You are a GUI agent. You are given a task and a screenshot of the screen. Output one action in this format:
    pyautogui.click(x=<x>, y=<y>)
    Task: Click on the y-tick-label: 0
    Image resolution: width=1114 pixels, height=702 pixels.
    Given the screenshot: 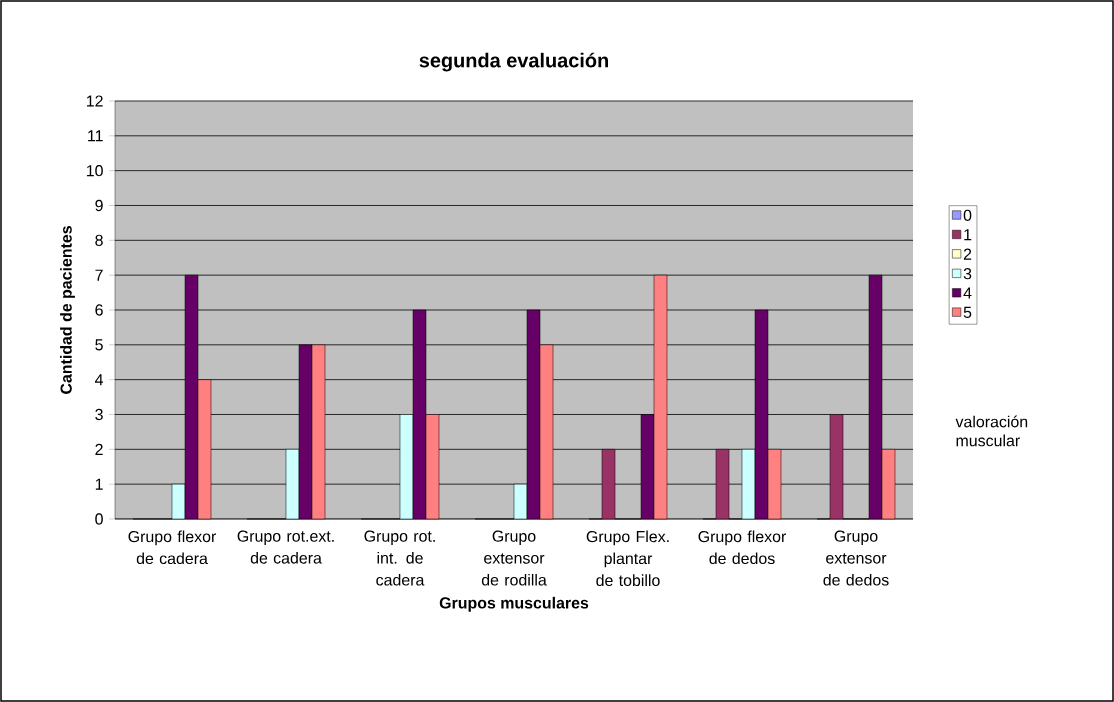 What is the action you would take?
    pyautogui.click(x=99, y=519)
    